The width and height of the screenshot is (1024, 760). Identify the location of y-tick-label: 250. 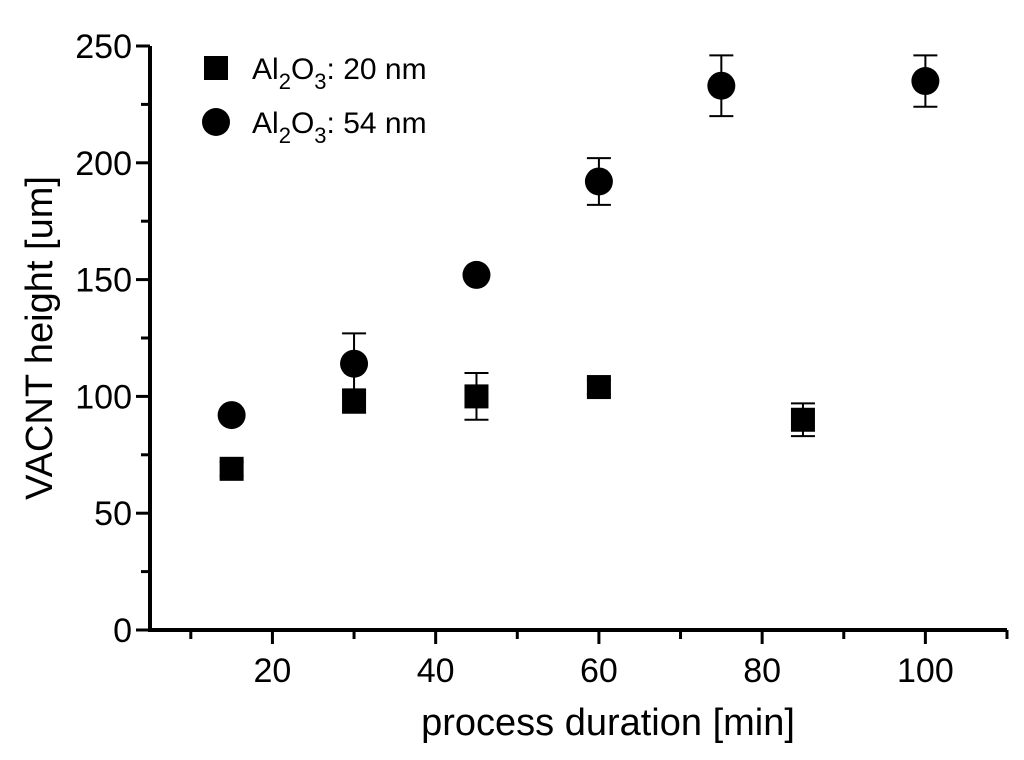
(103, 47).